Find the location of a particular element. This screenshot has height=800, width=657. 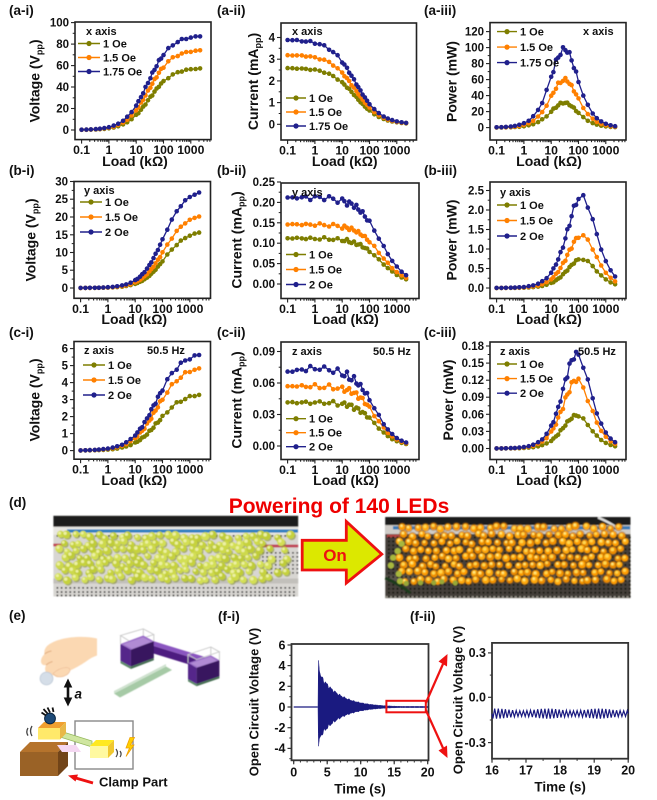

svg-text: x axis is located at coordinates (598, 32).